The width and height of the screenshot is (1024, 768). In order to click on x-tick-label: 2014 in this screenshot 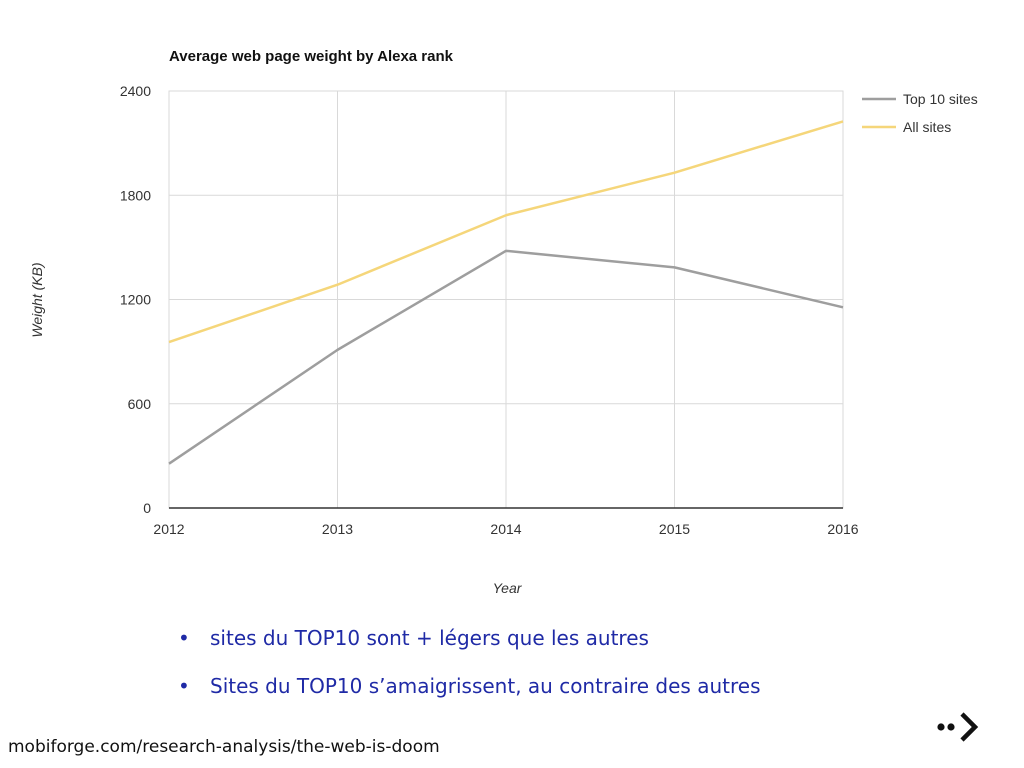, I will do `click(505, 529)`.